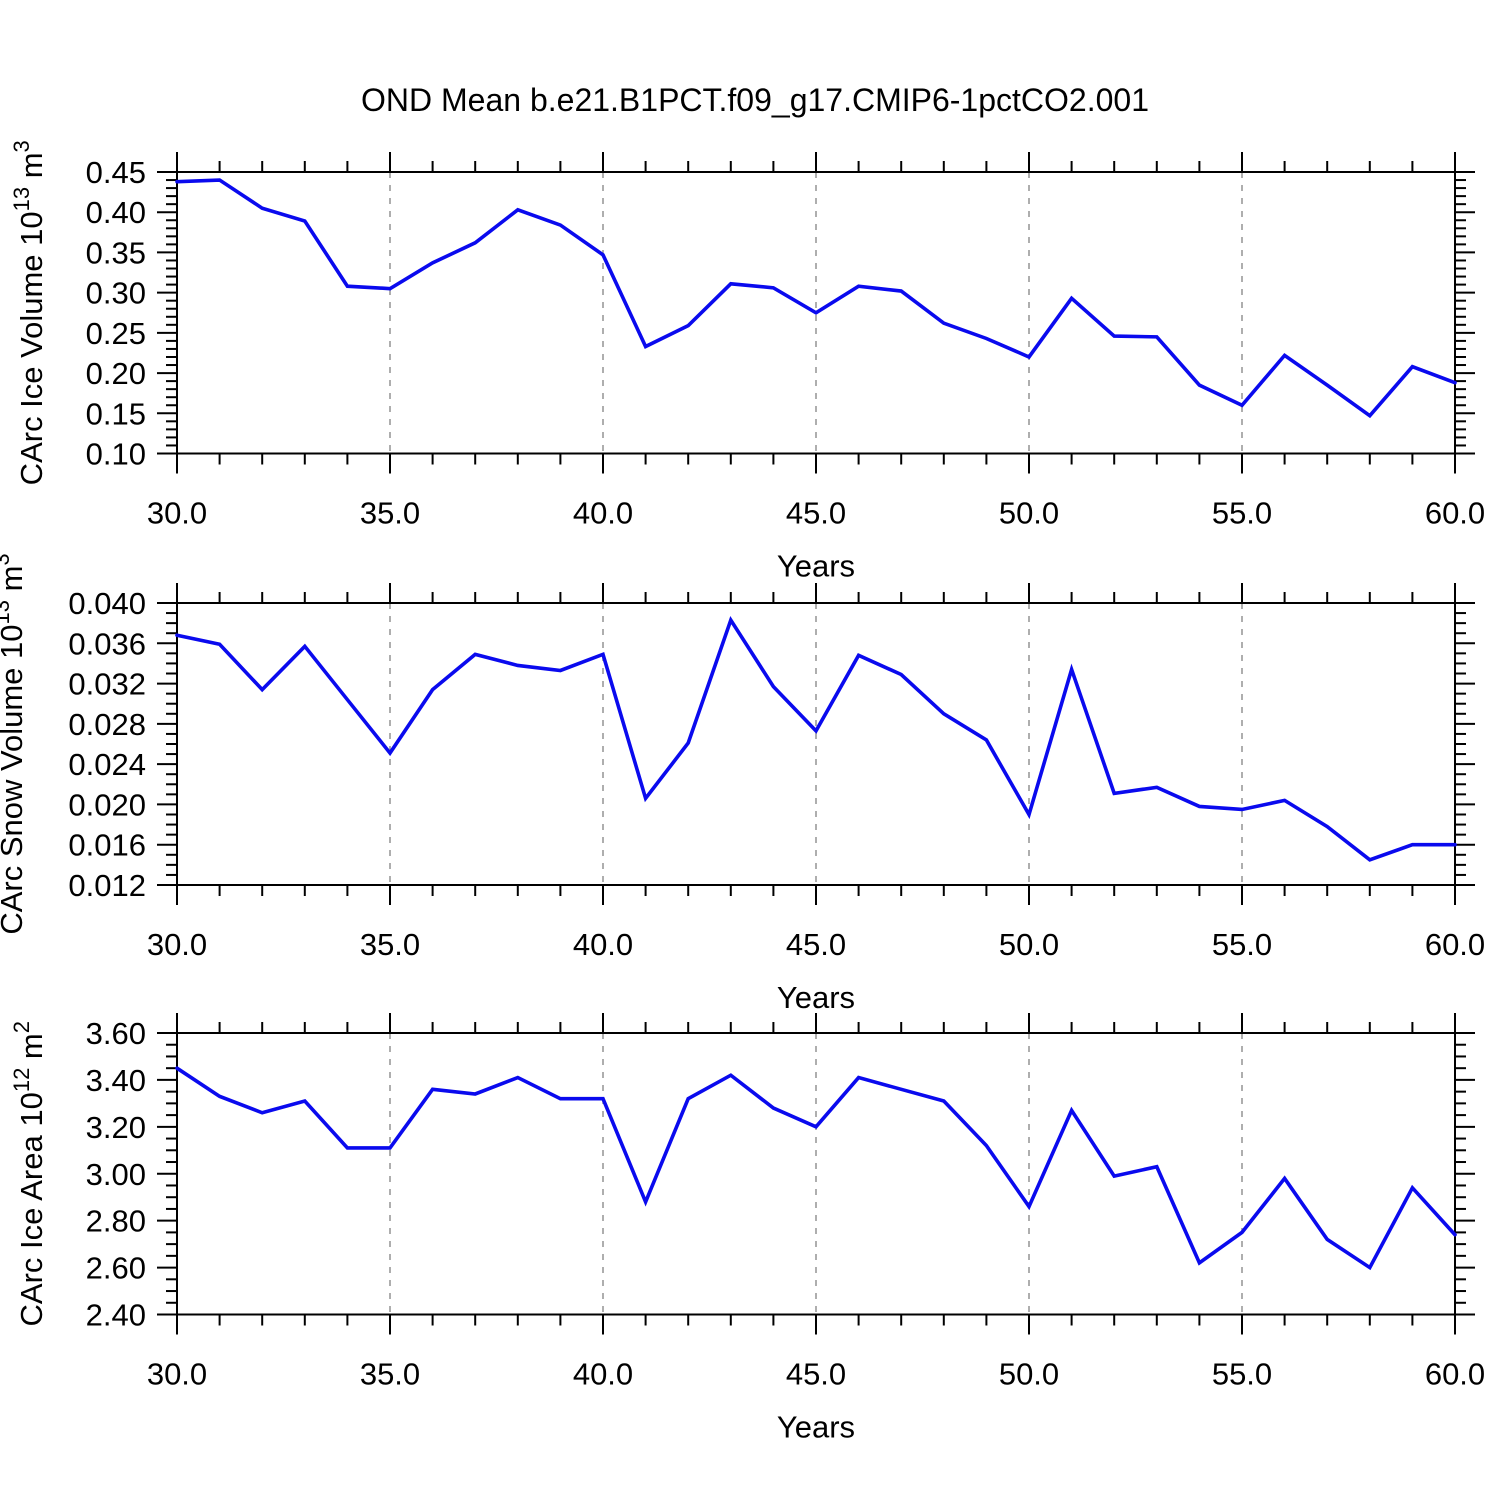 The height and width of the screenshot is (1500, 1500). Describe the element at coordinates (29, 312) in the screenshot. I see `y-axis-title: CArc Ice Volume 1013 m3` at that location.